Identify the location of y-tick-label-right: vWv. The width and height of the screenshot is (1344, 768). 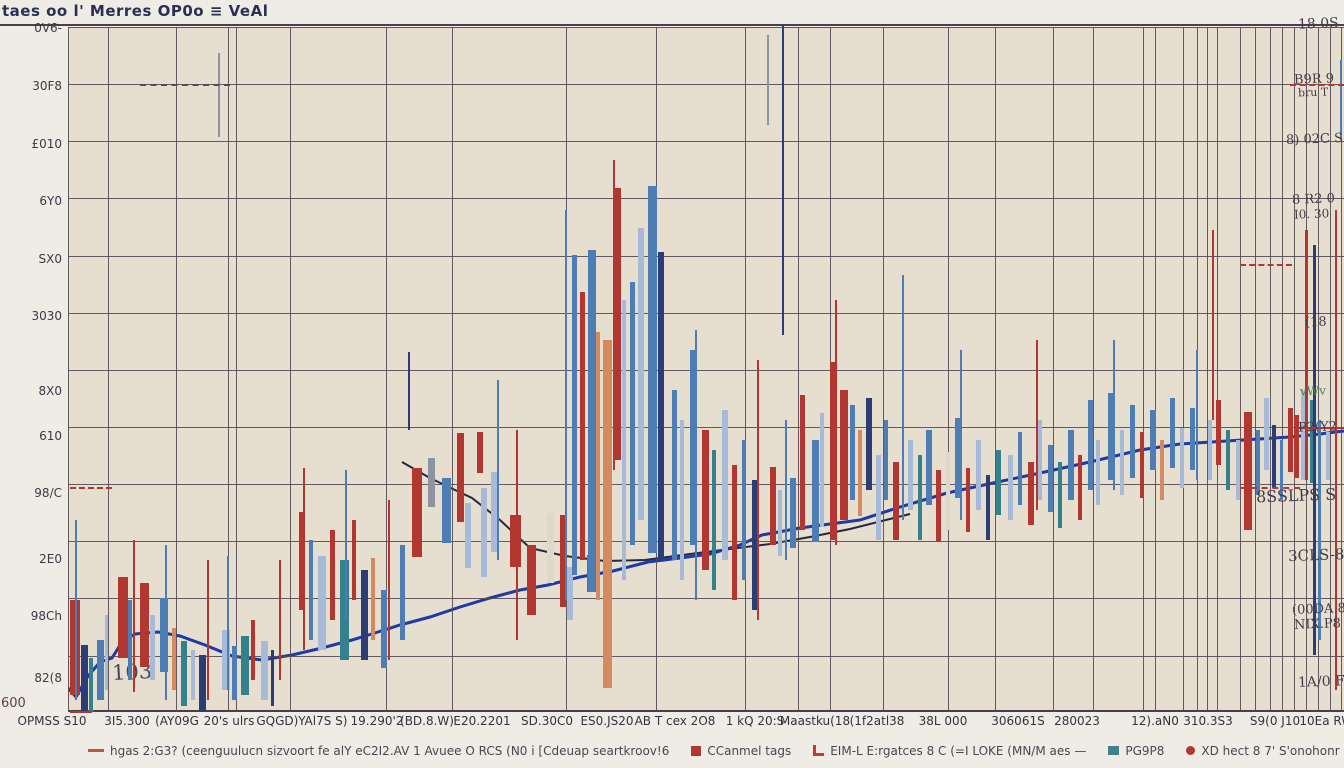
(1313, 391).